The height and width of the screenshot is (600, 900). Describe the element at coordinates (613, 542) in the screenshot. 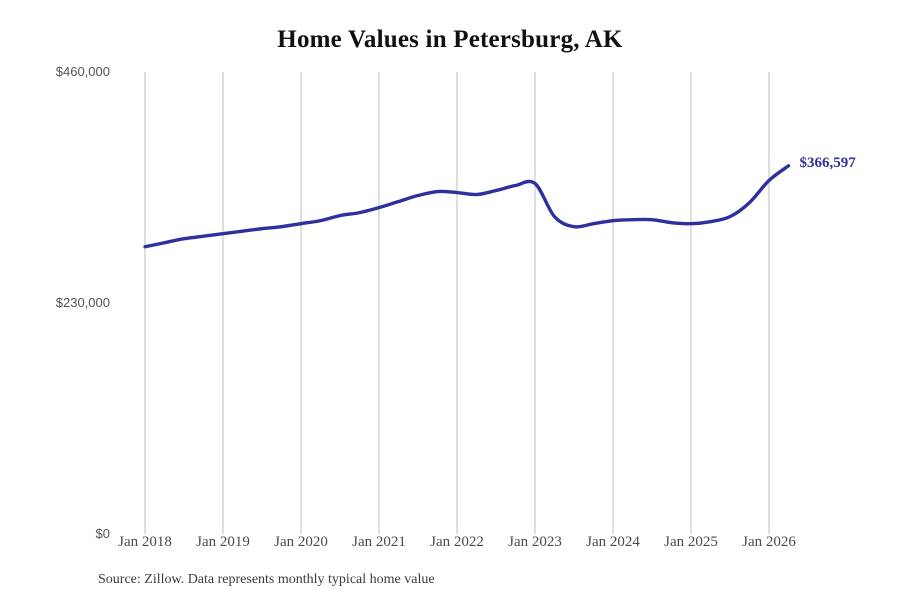

I see `x-tick-label-6: Jan 2024` at that location.